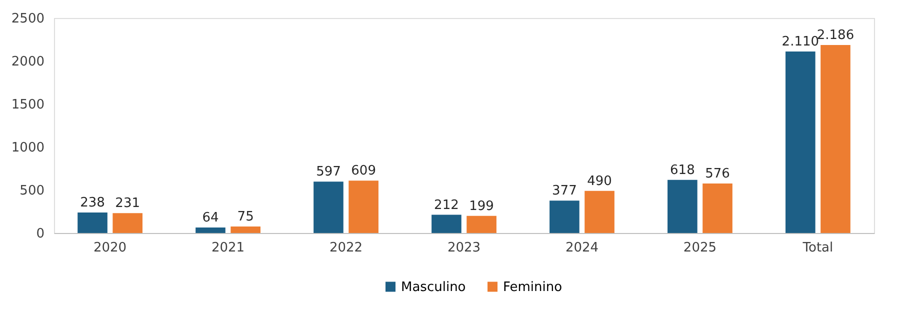  Describe the element at coordinates (27, 105) in the screenshot. I see `y-tick-label: 1500` at that location.